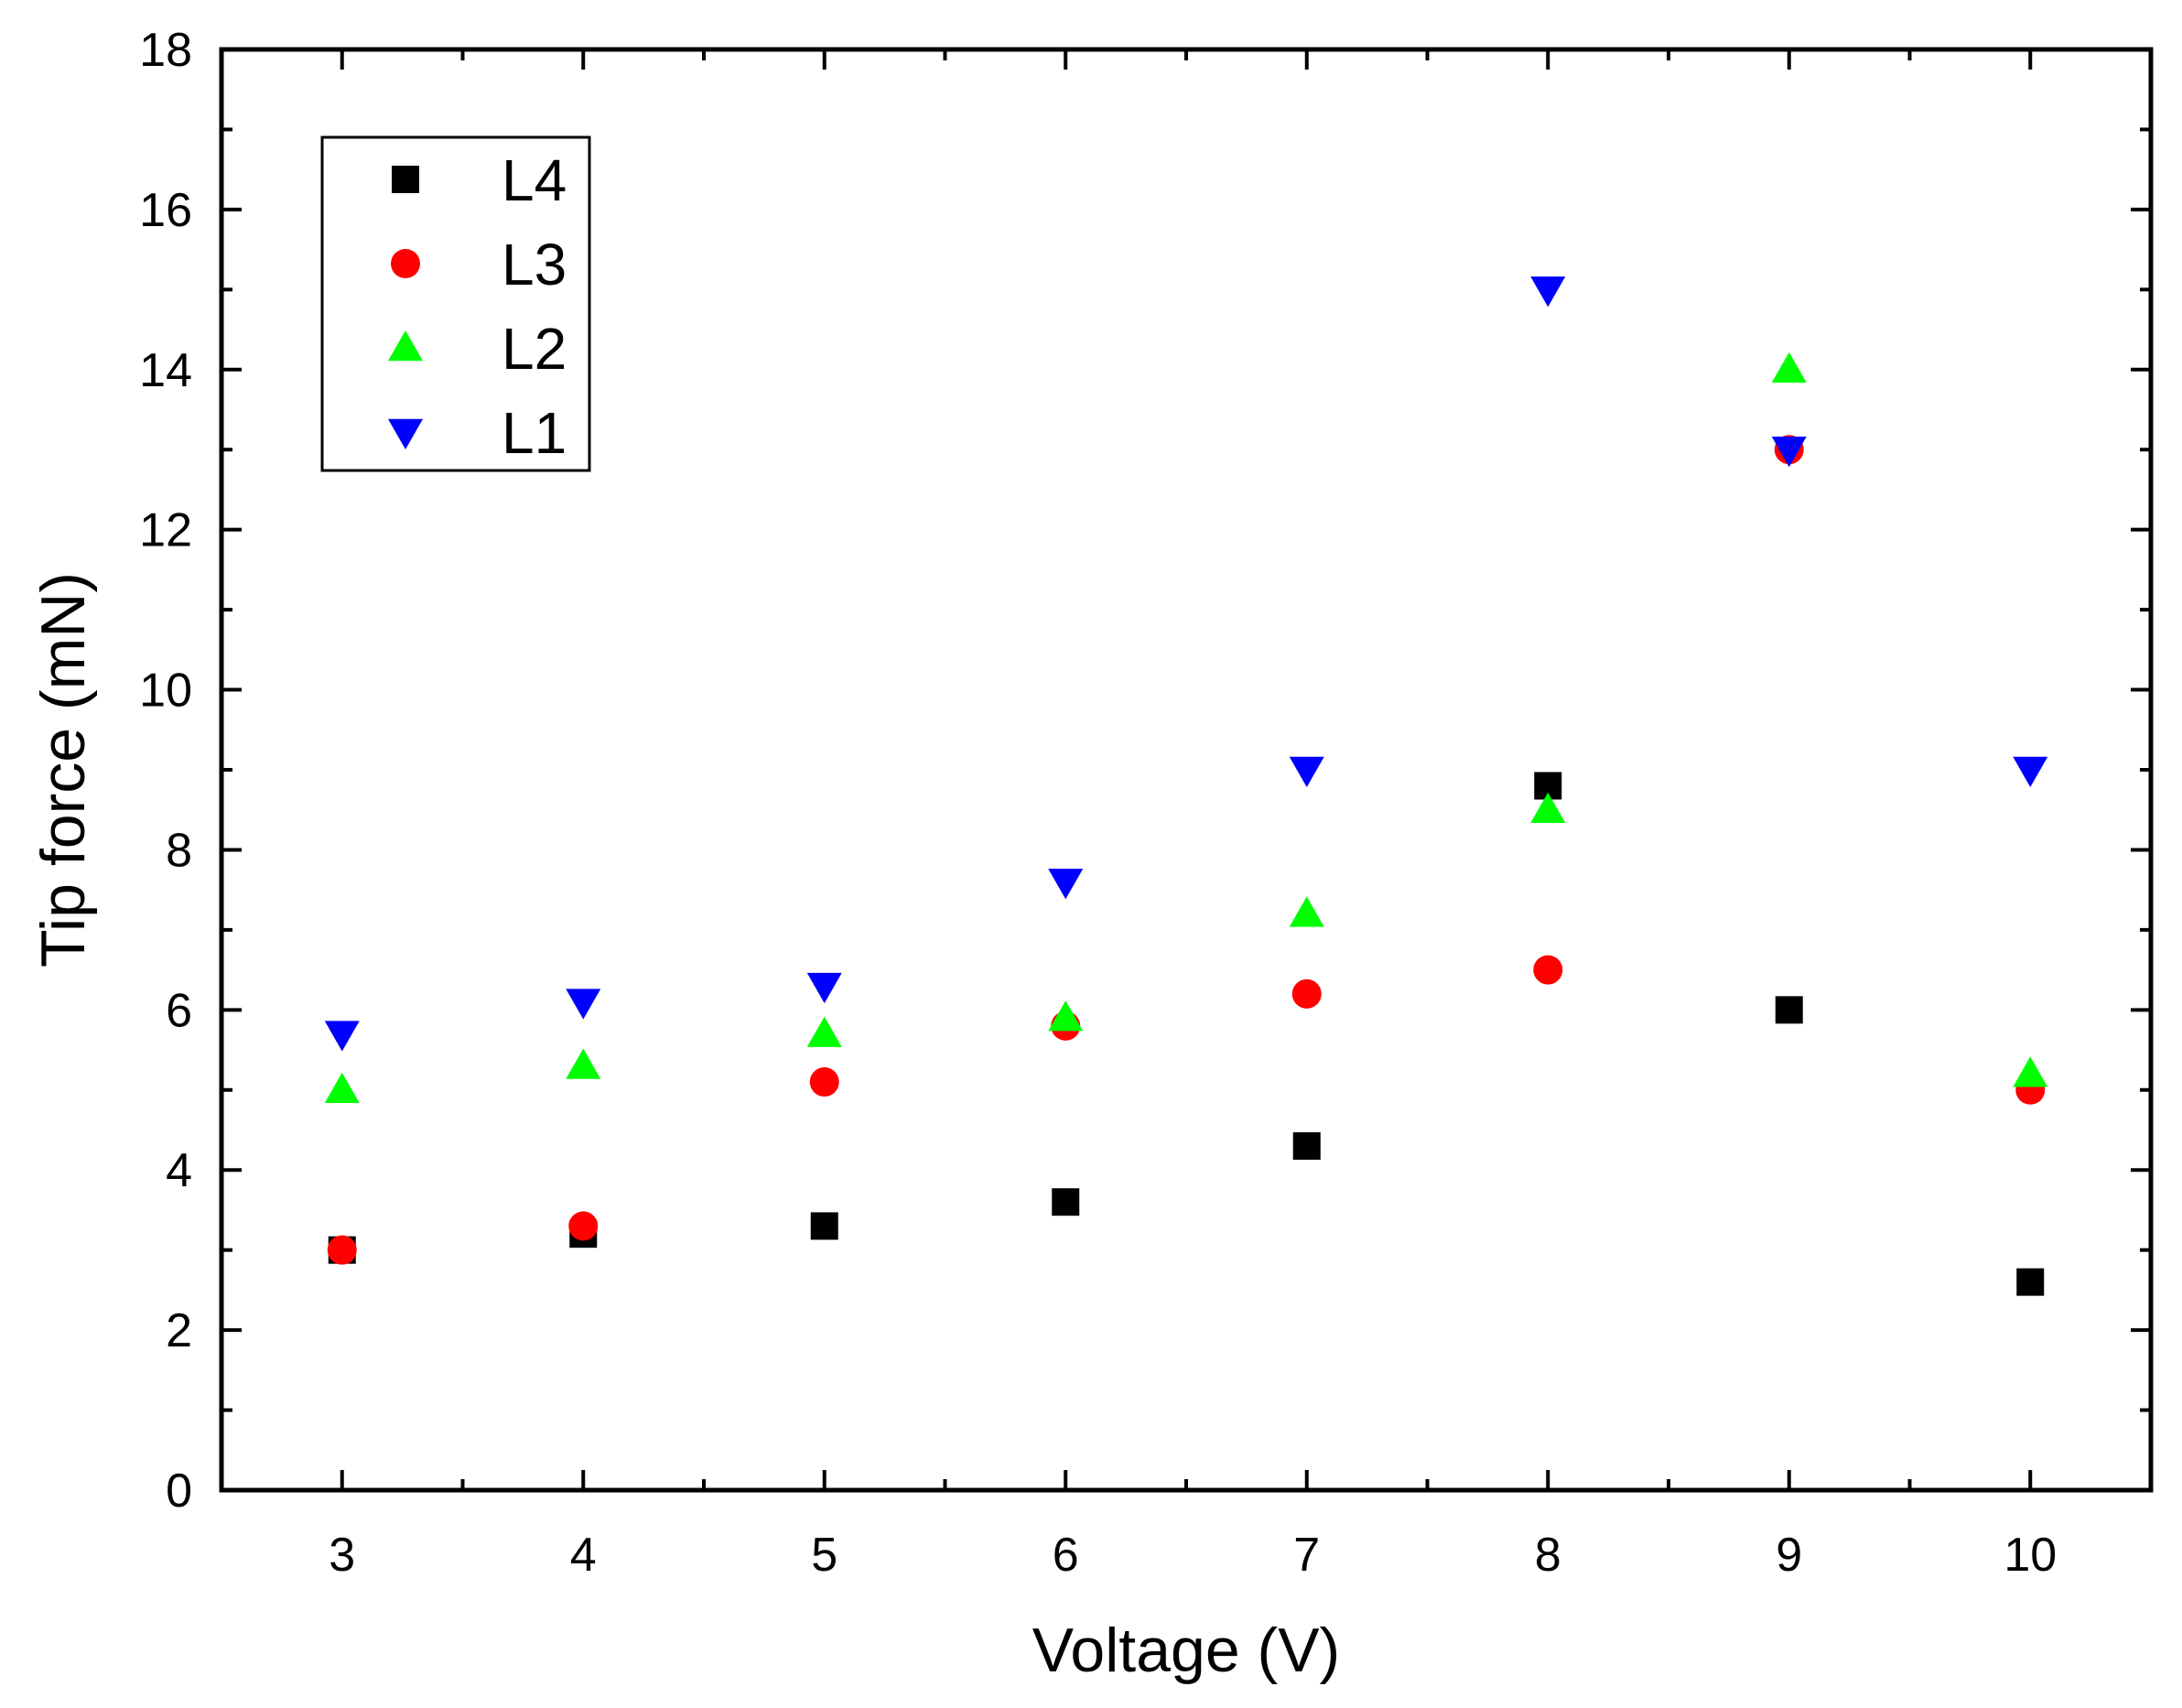 The image size is (2182, 1708). I want to click on legend-marker-l1, so click(406, 433).